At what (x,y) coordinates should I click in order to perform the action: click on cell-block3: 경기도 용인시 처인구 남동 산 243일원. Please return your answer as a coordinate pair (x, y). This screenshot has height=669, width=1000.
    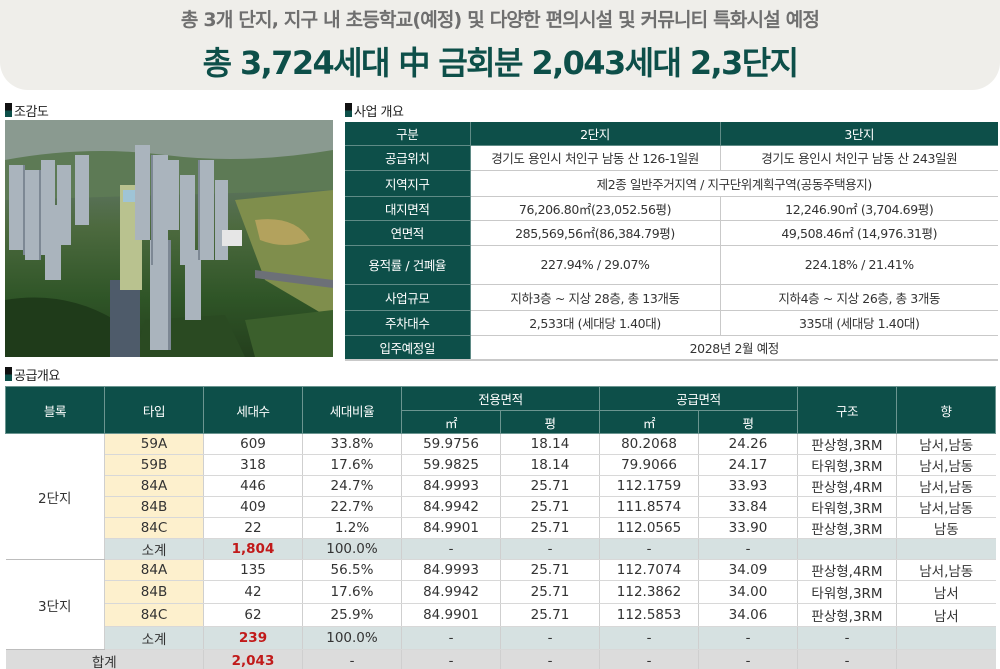
    Looking at the image, I should click on (859, 158).